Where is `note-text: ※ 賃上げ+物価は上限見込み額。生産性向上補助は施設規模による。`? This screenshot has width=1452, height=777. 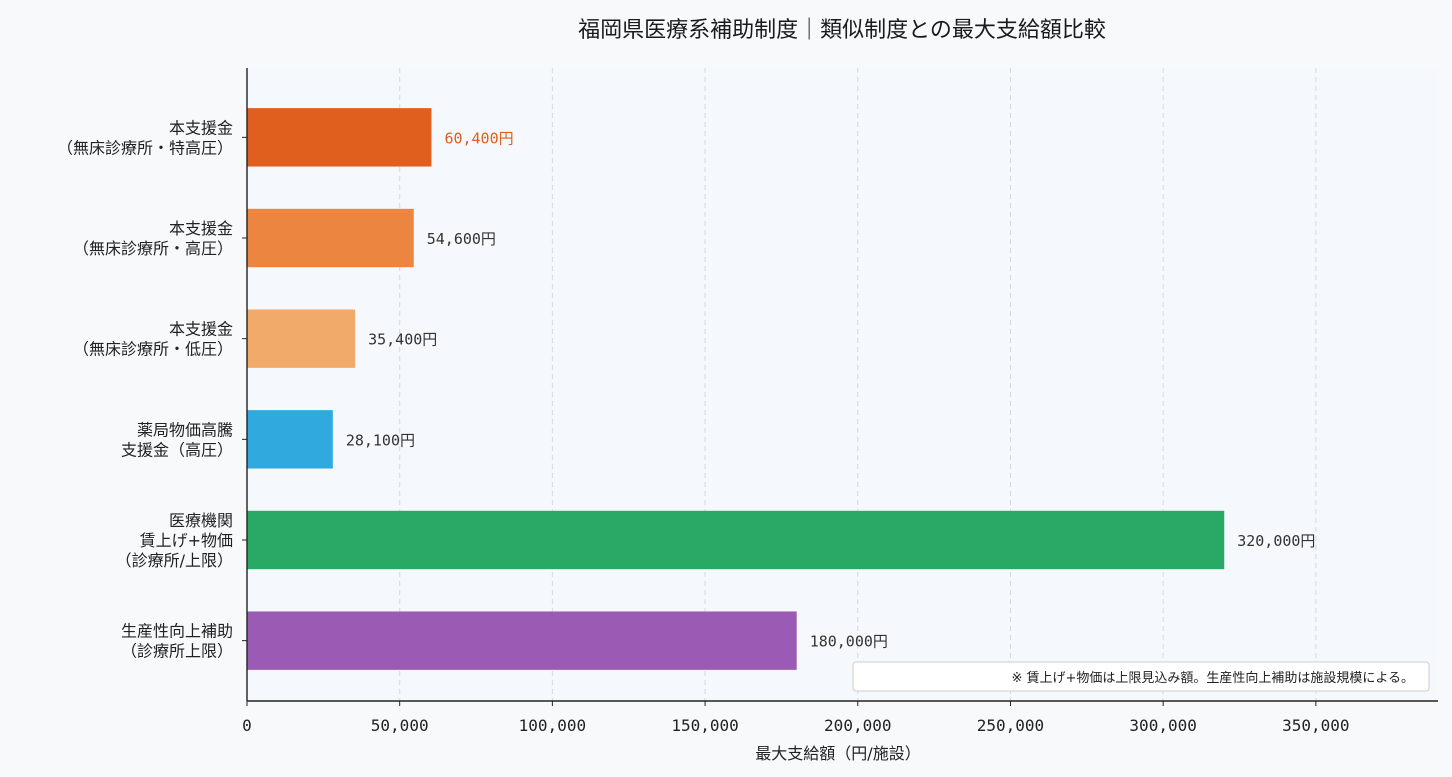 note-text: ※ 賃上げ+物価は上限見込み額。生産性向上補助は施設規模による。 is located at coordinates (1212, 678).